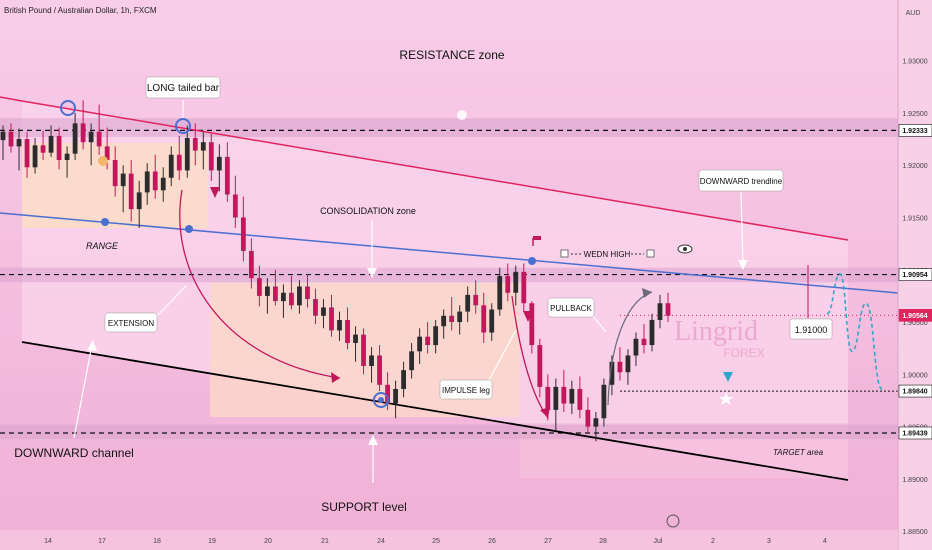 Image resolution: width=932 pixels, height=550 pixels. What do you see at coordinates (537, 238) in the screenshot?
I see `flag-icon` at bounding box center [537, 238].